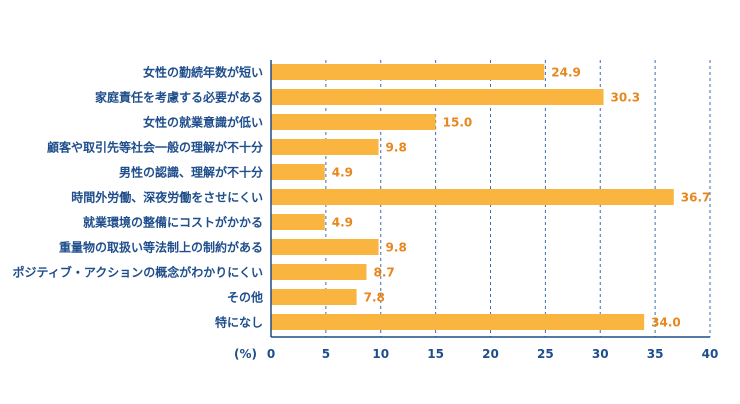 The image size is (740, 404). I want to click on x-tick-label-15: 15, so click(435, 354).